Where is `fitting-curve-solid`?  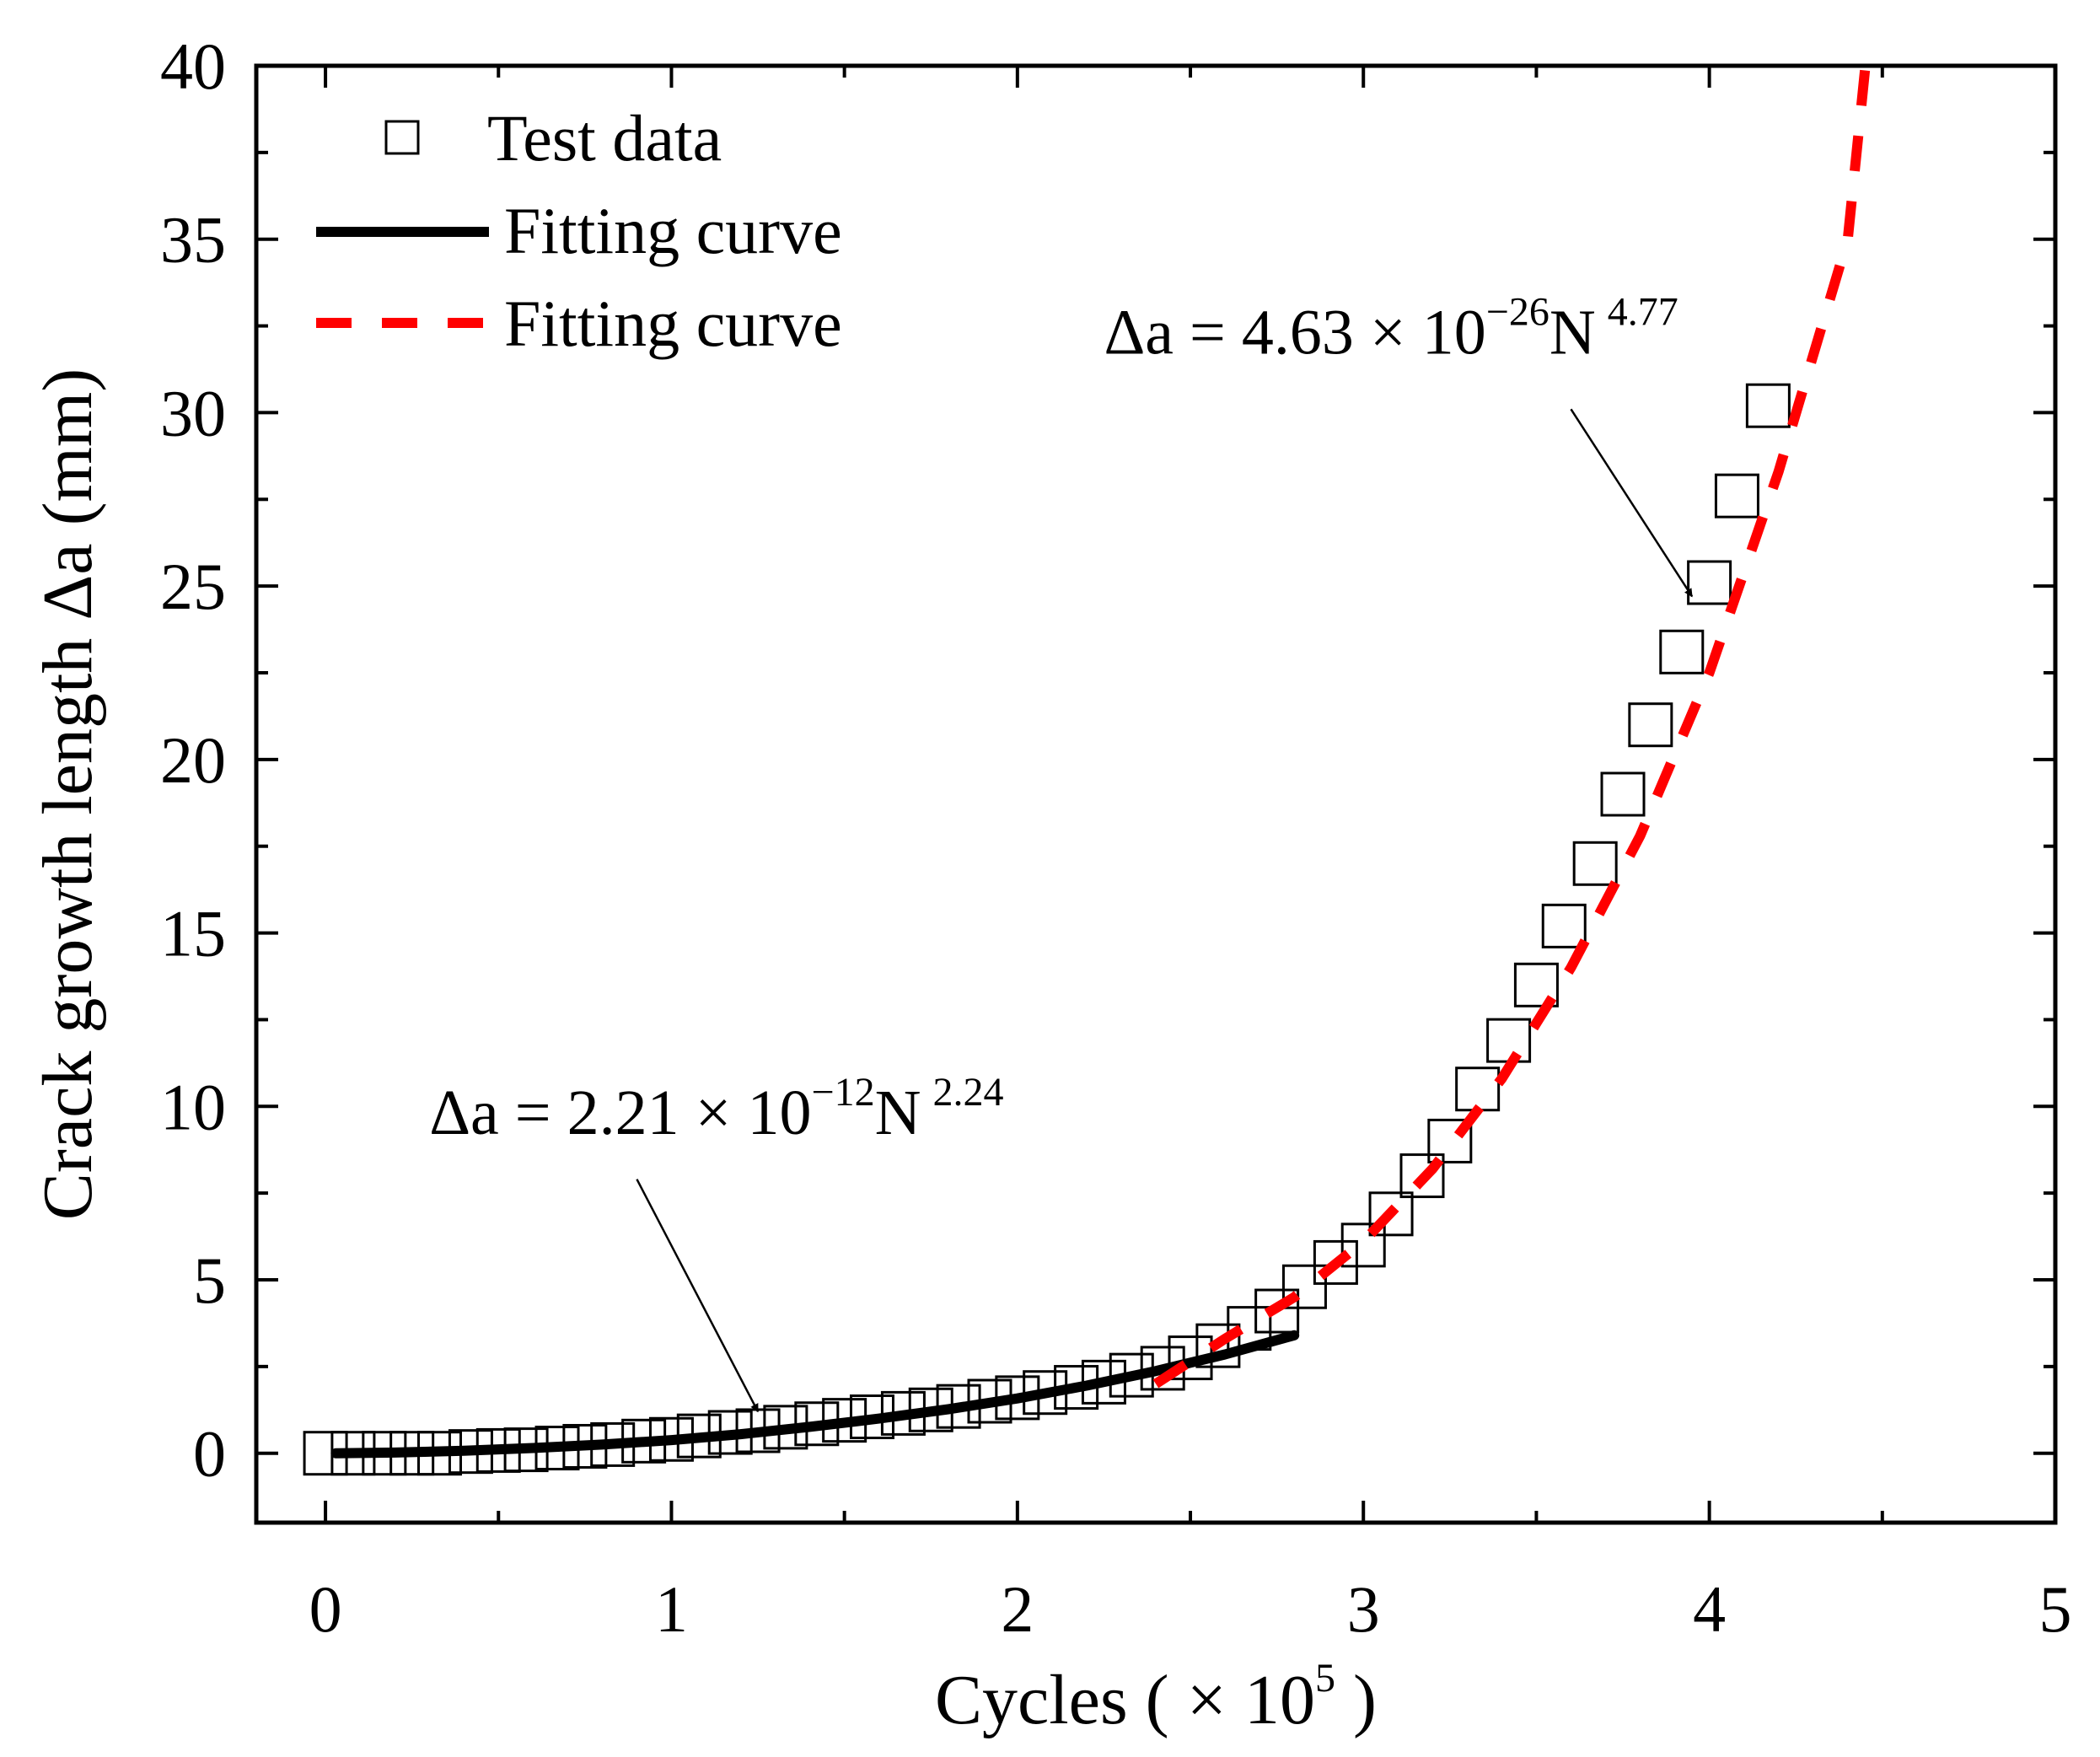 fitting-curve-solid is located at coordinates (815, 1394).